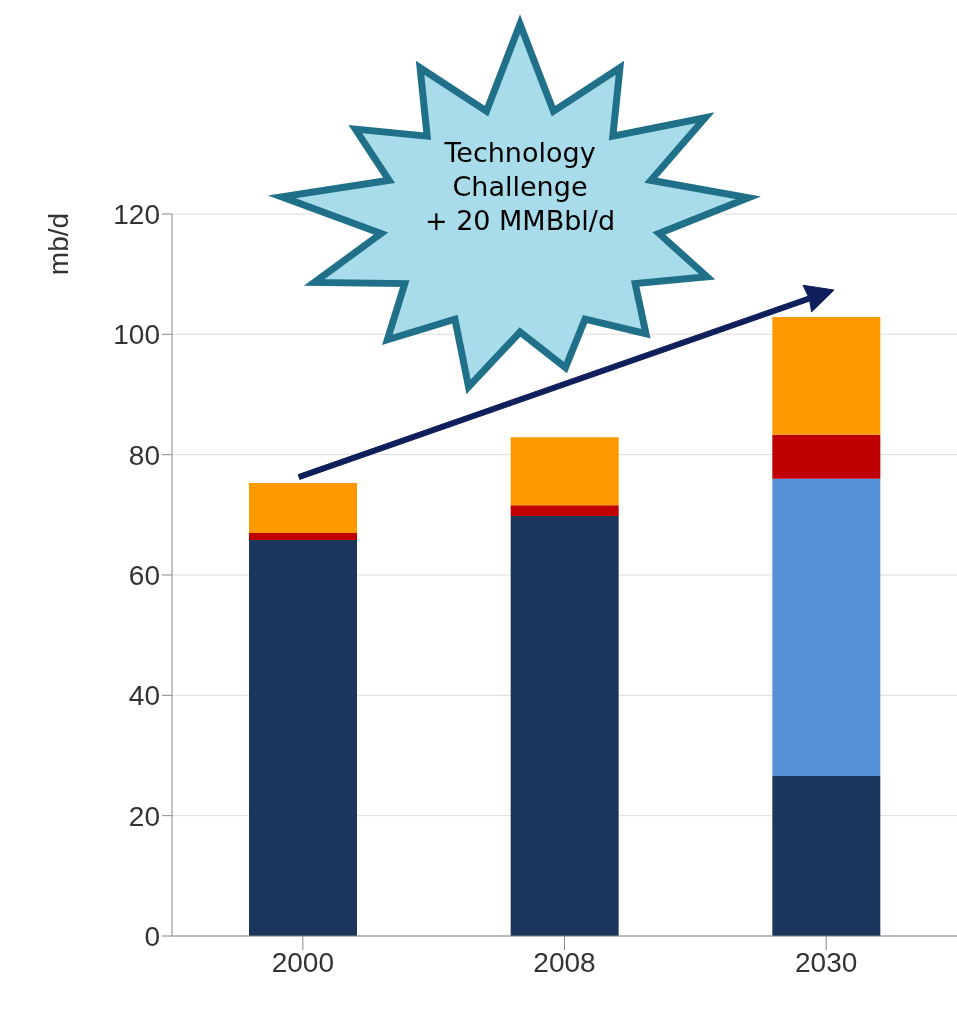 Image resolution: width=957 pixels, height=1009 pixels. I want to click on y-tick-label: 120, so click(136, 214).